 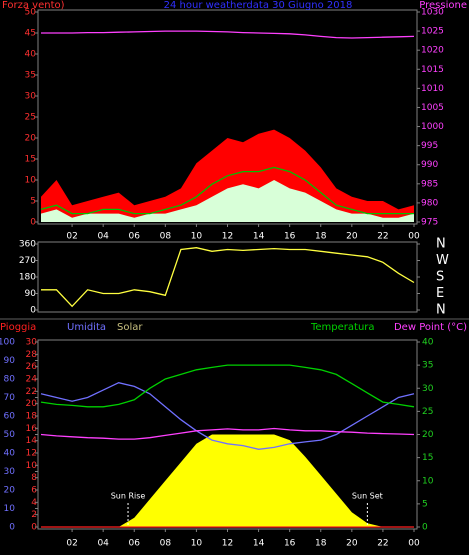 I want to click on y2-tick-label: 25, so click(x=427, y=412).